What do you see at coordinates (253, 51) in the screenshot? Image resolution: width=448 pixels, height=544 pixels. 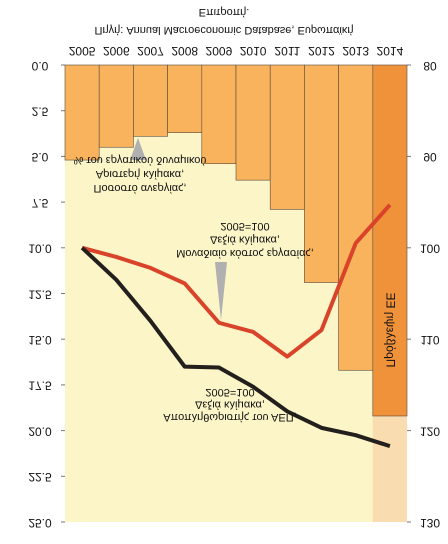 I see `x-tick-label: 2010` at bounding box center [253, 51].